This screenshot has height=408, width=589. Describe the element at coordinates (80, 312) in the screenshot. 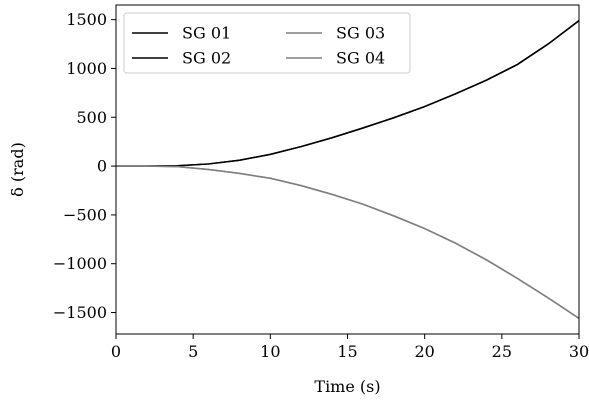

I see `y-tick-label: −1500` at that location.